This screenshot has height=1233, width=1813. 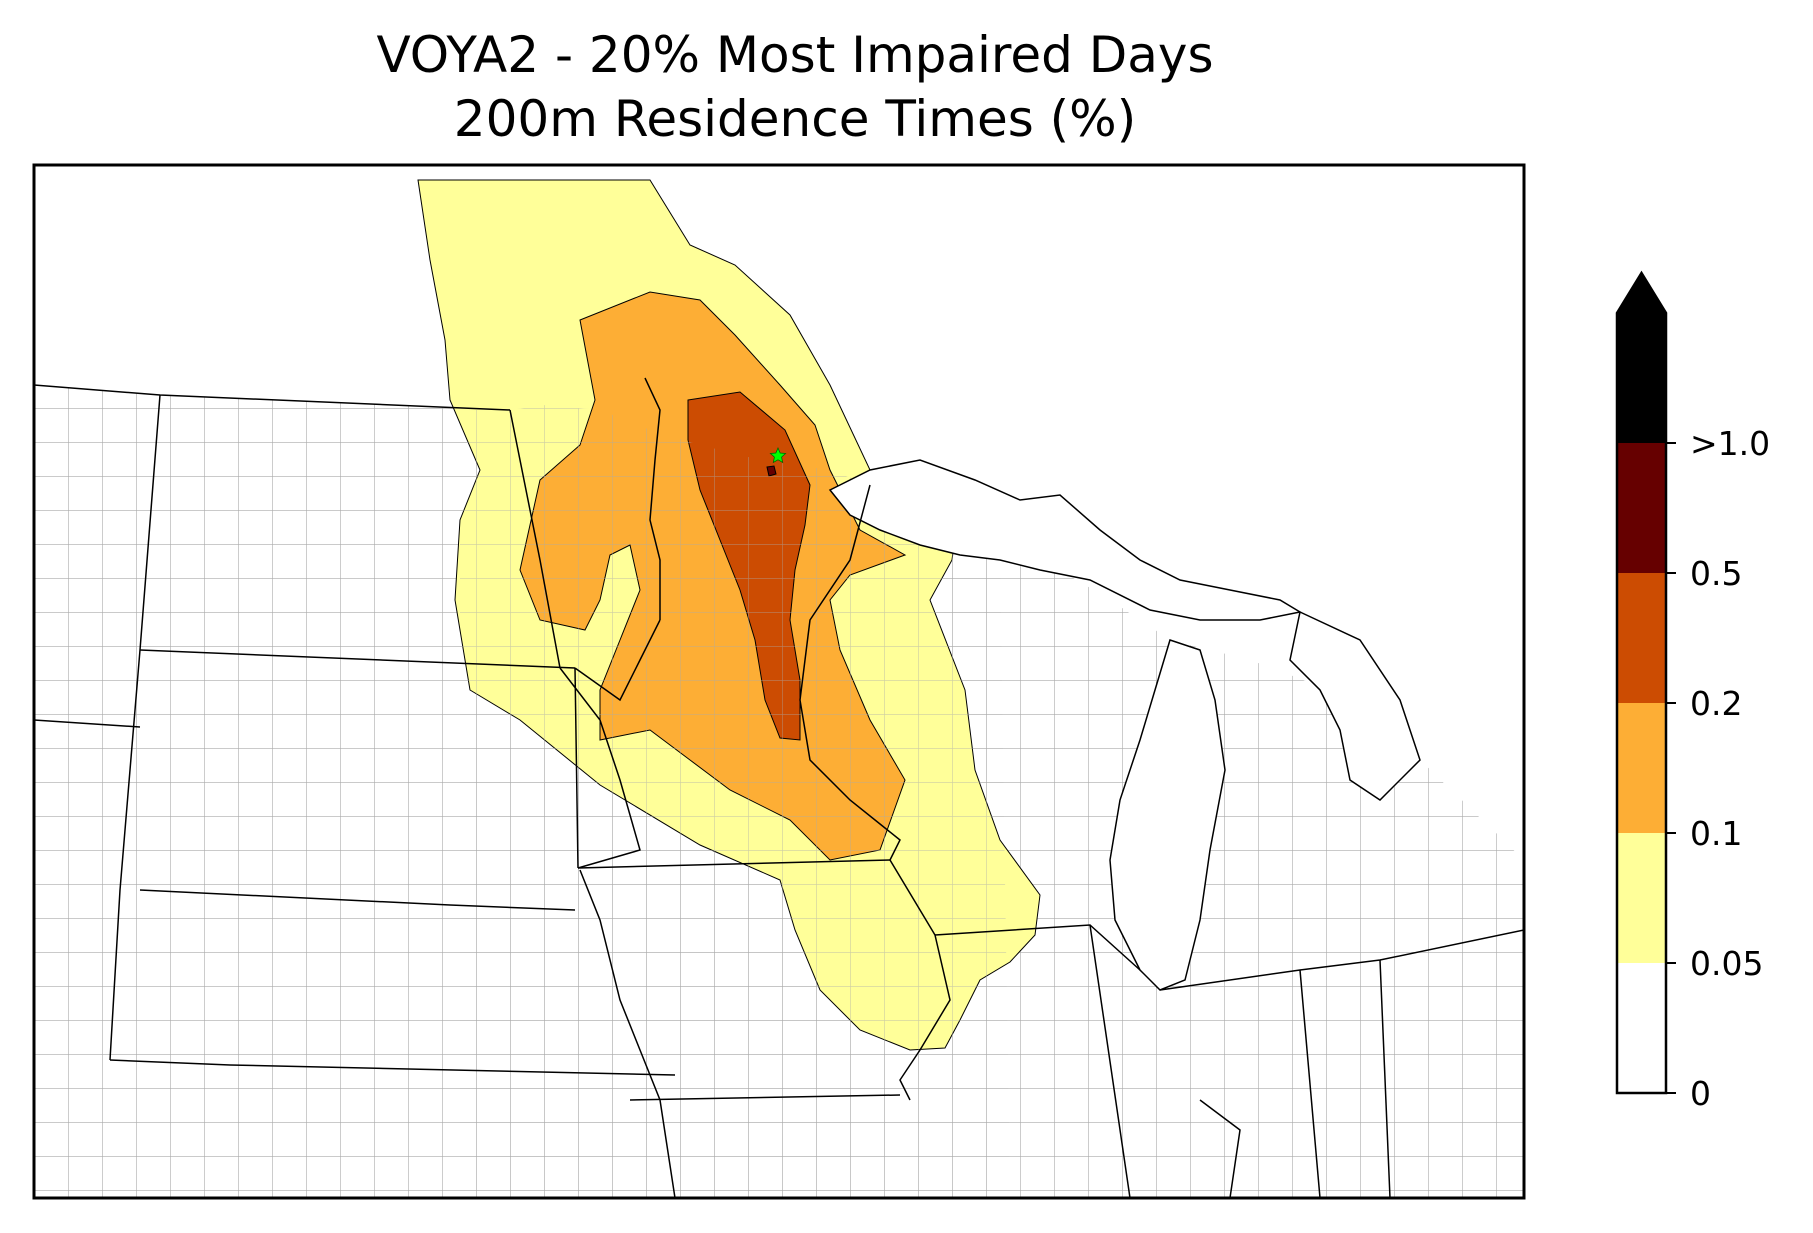 What do you see at coordinates (1641, 1028) in the screenshot?
I see `colorbar-bin-0-0.05` at bounding box center [1641, 1028].